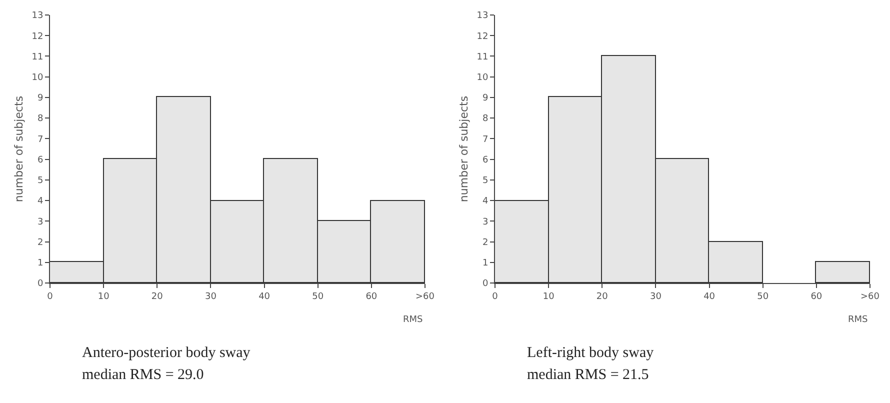 The image size is (890, 403). I want to click on text: Left-right body sway, so click(590, 353).